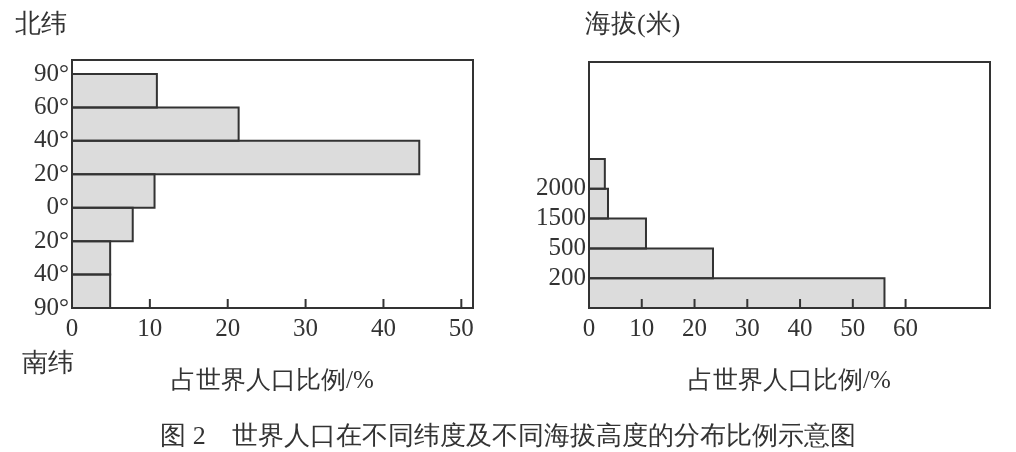 This screenshot has width=1016, height=452. Describe the element at coordinates (51, 72) in the screenshot. I see `text: 90°` at that location.